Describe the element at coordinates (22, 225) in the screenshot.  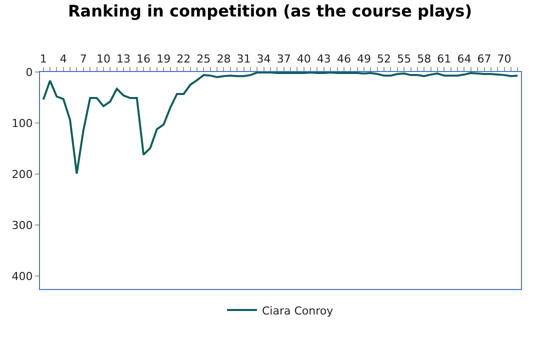
I see `y-tick-label: 300` at that location.